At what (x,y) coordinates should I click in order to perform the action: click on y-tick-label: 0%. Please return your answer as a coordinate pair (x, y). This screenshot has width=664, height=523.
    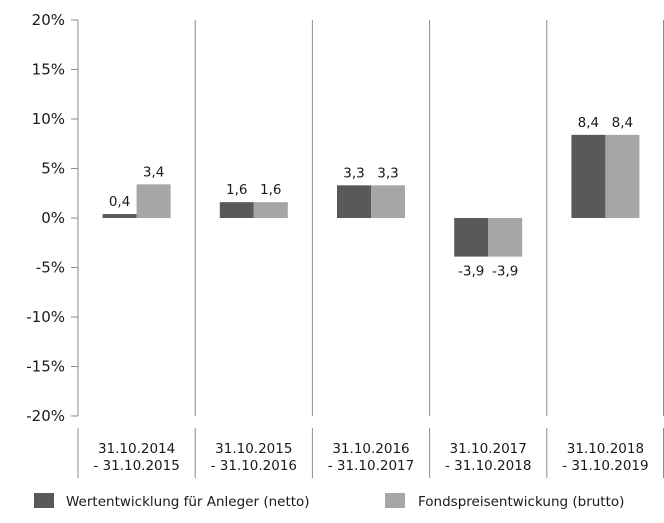
    Looking at the image, I should click on (53, 218).